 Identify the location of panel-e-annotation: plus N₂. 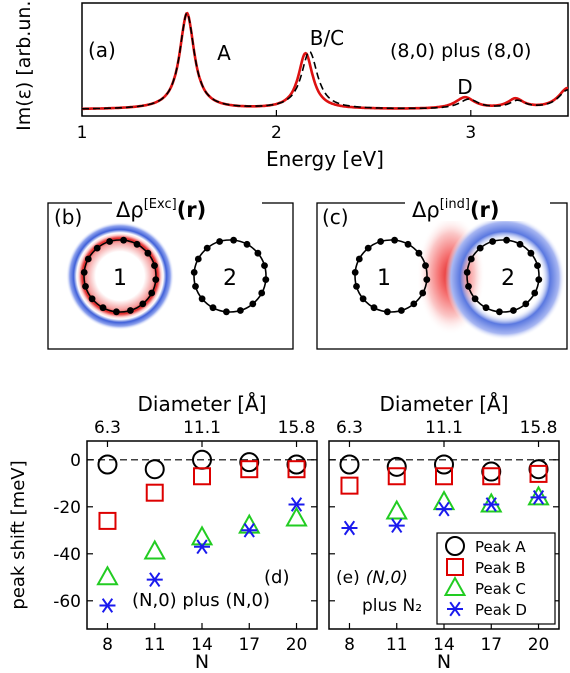
(392, 606).